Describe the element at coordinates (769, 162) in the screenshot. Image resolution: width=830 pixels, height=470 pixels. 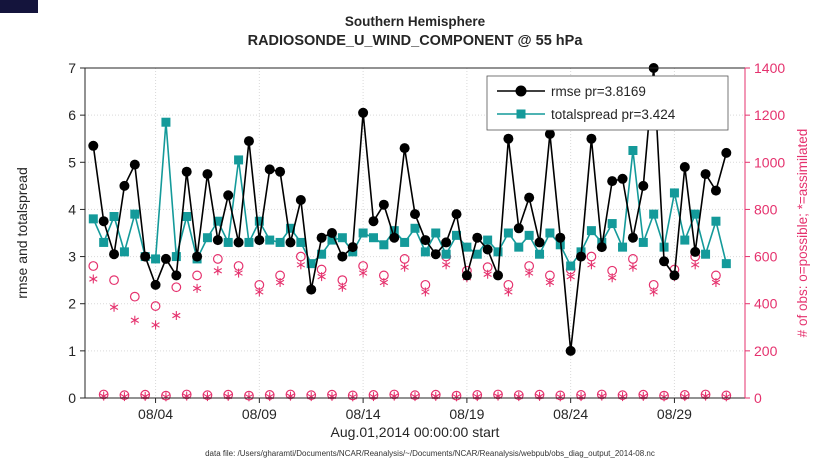
I see `svg-text: 1000` at that location.